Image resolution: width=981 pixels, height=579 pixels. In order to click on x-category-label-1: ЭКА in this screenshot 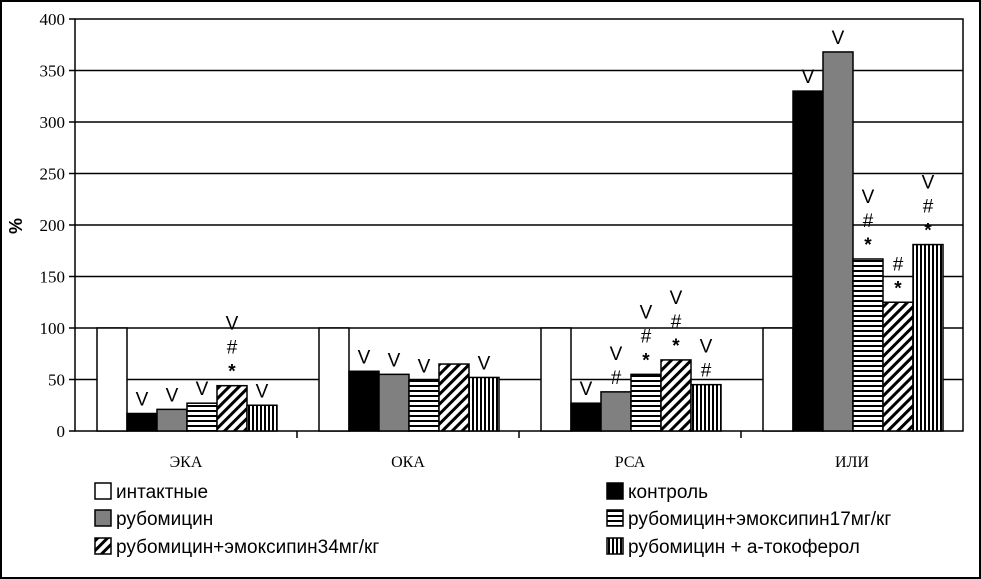, I will do `click(186, 462)`.